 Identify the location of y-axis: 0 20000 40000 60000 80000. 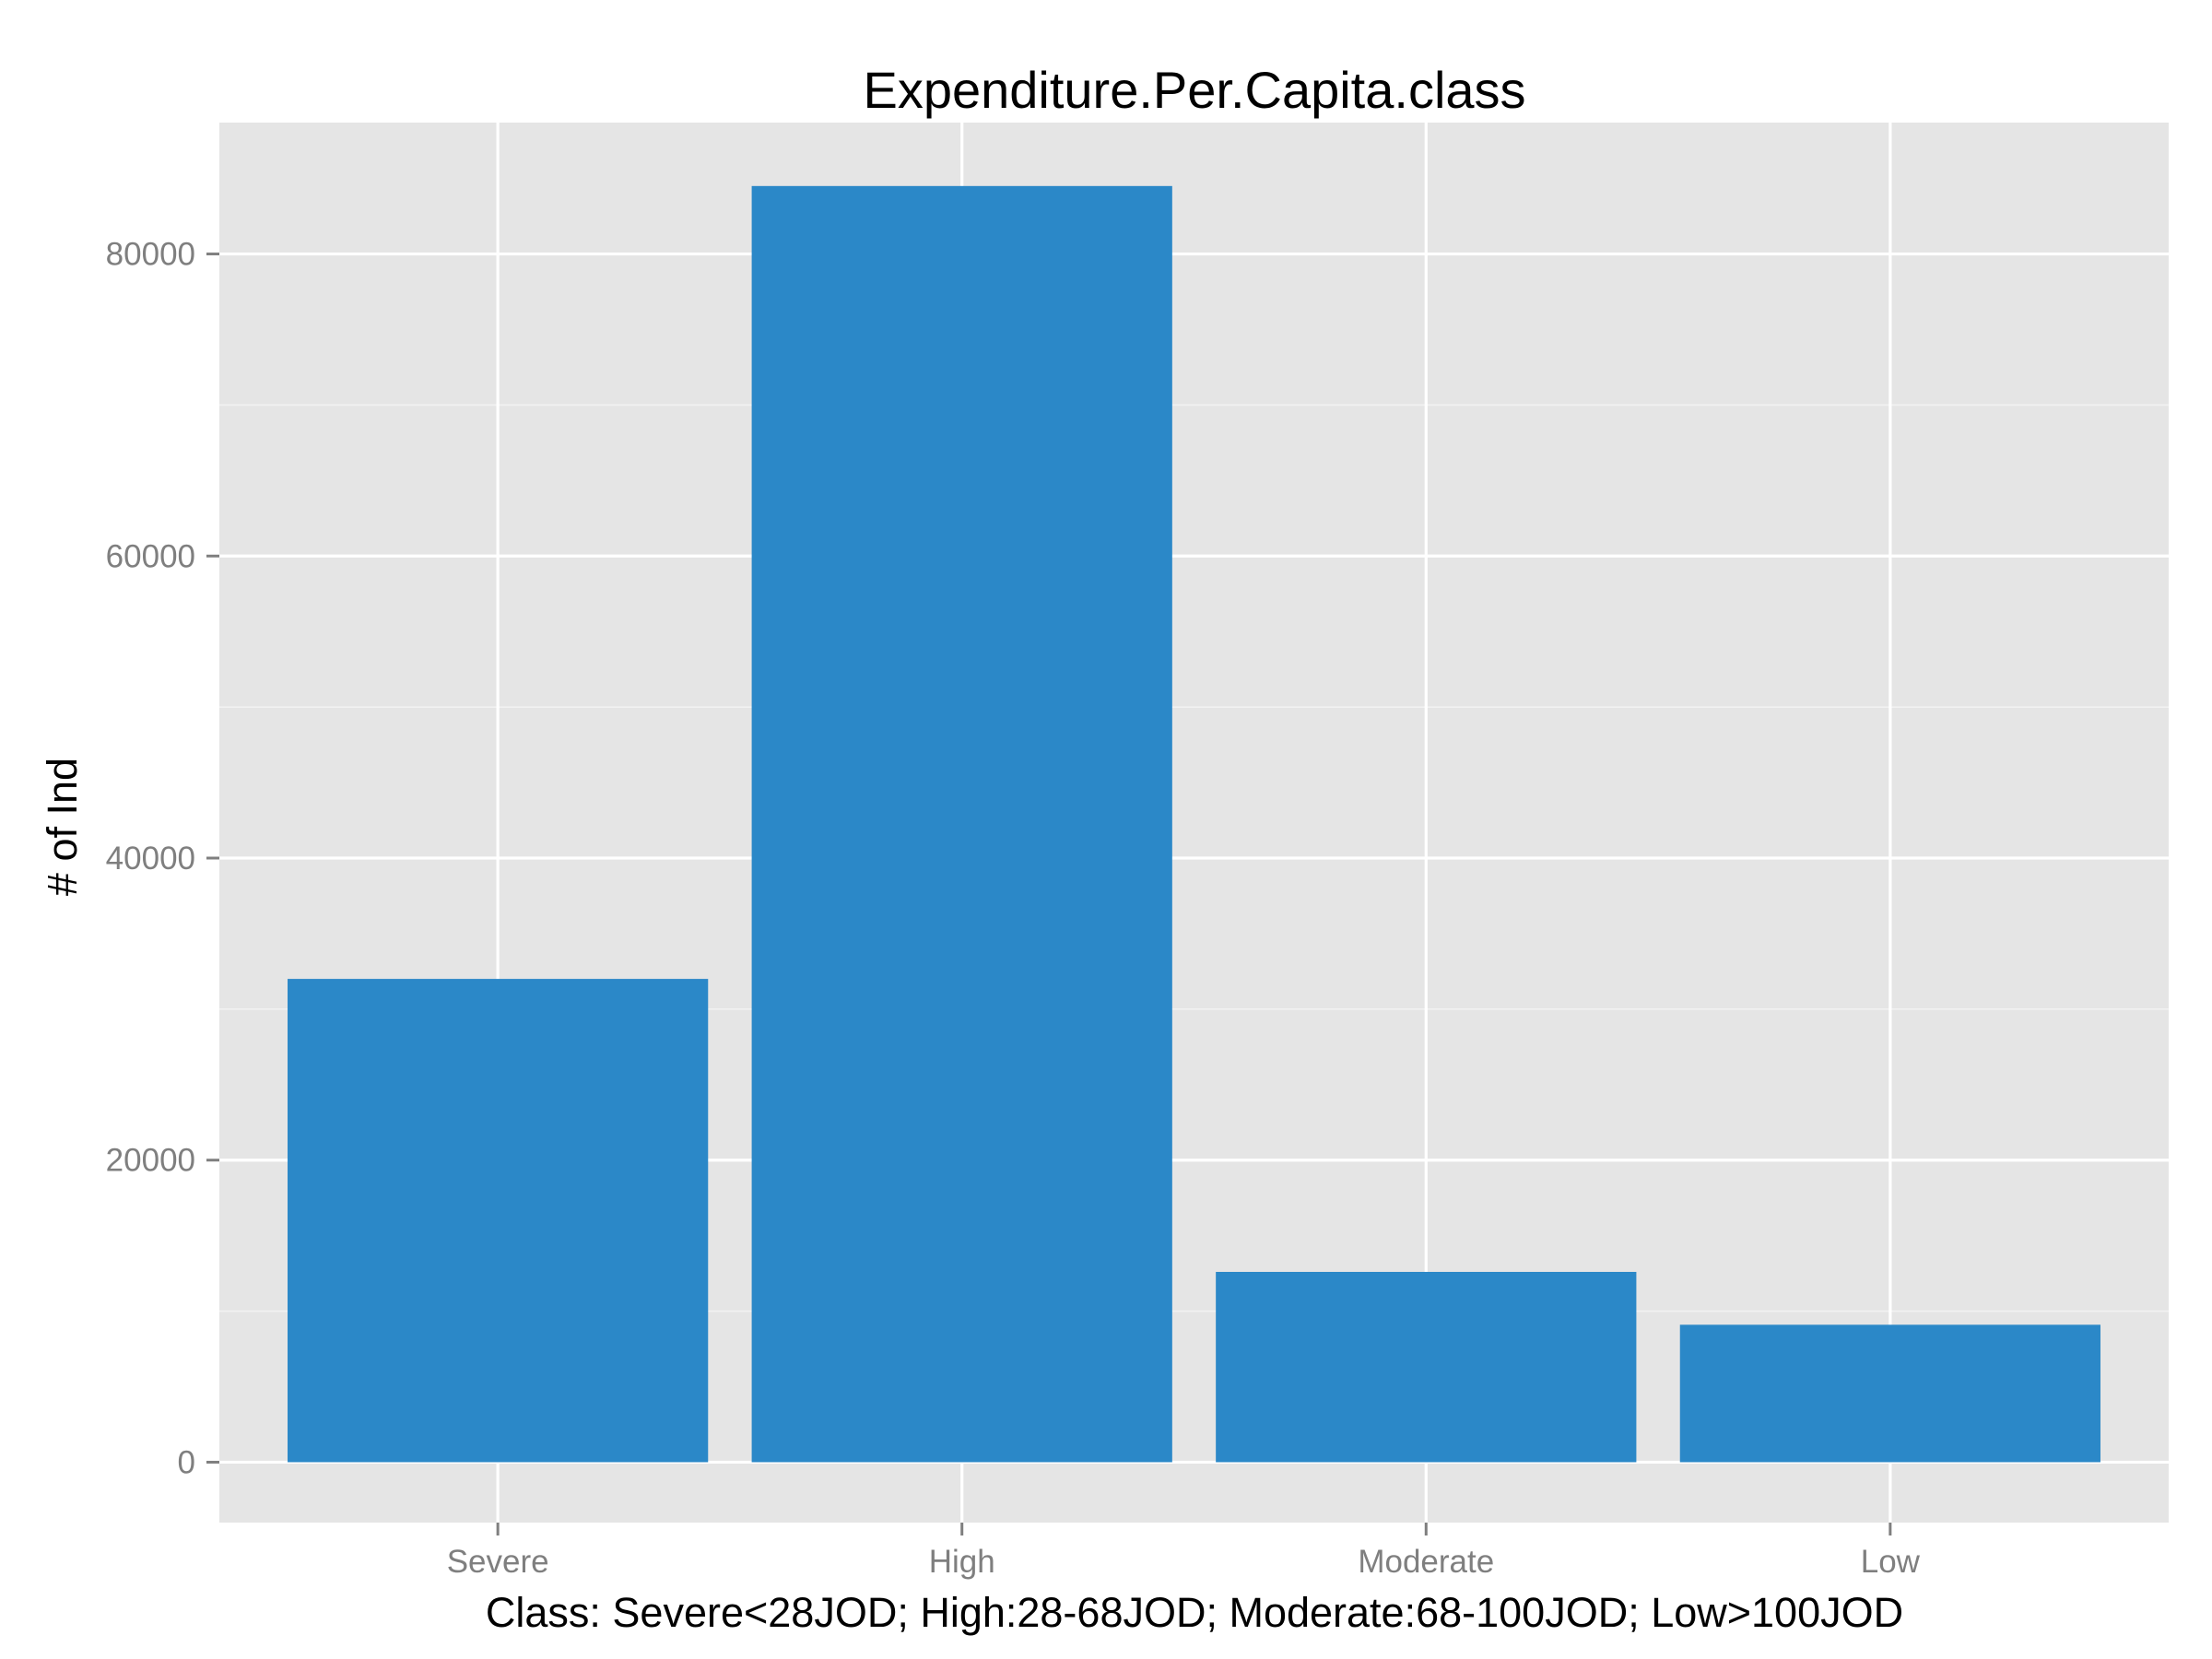
(162, 858).